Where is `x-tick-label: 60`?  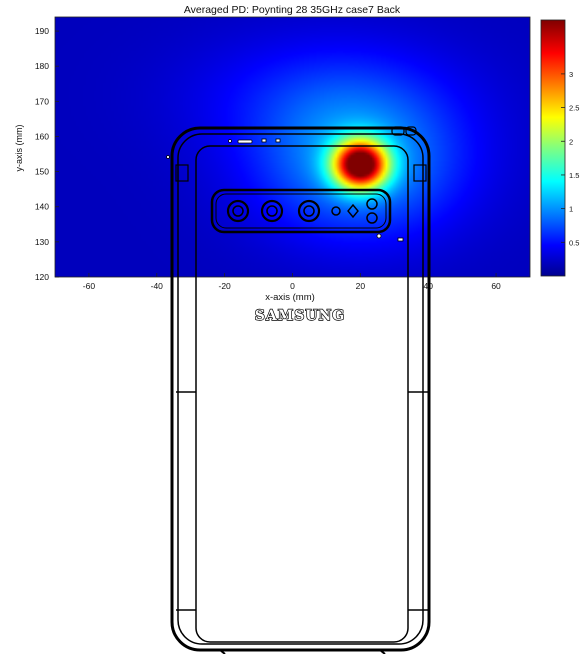 x-tick-label: 60 is located at coordinates (496, 286).